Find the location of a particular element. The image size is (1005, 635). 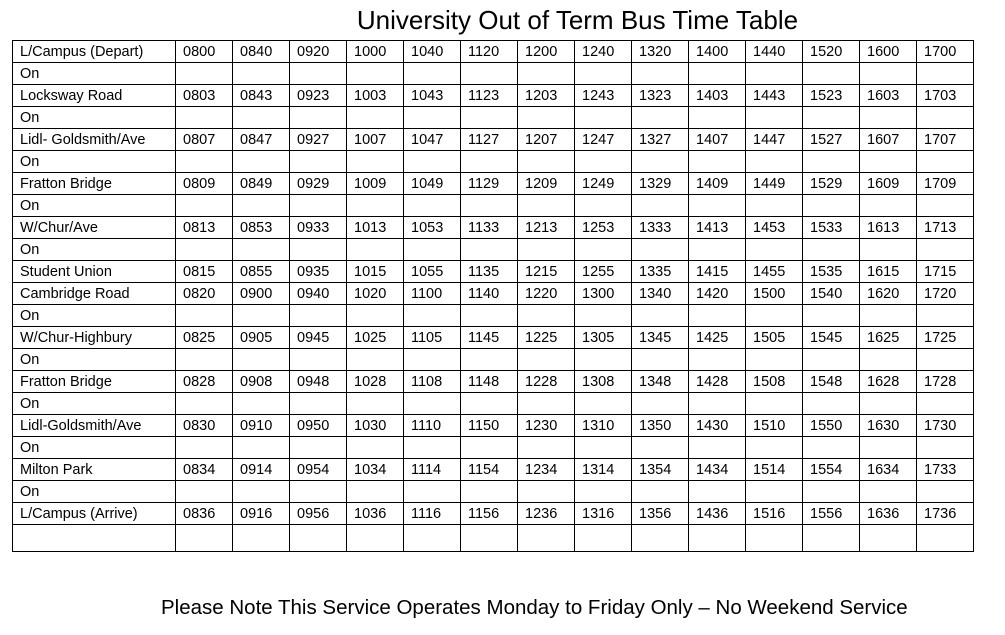

time-cell: 1514 is located at coordinates (774, 469).